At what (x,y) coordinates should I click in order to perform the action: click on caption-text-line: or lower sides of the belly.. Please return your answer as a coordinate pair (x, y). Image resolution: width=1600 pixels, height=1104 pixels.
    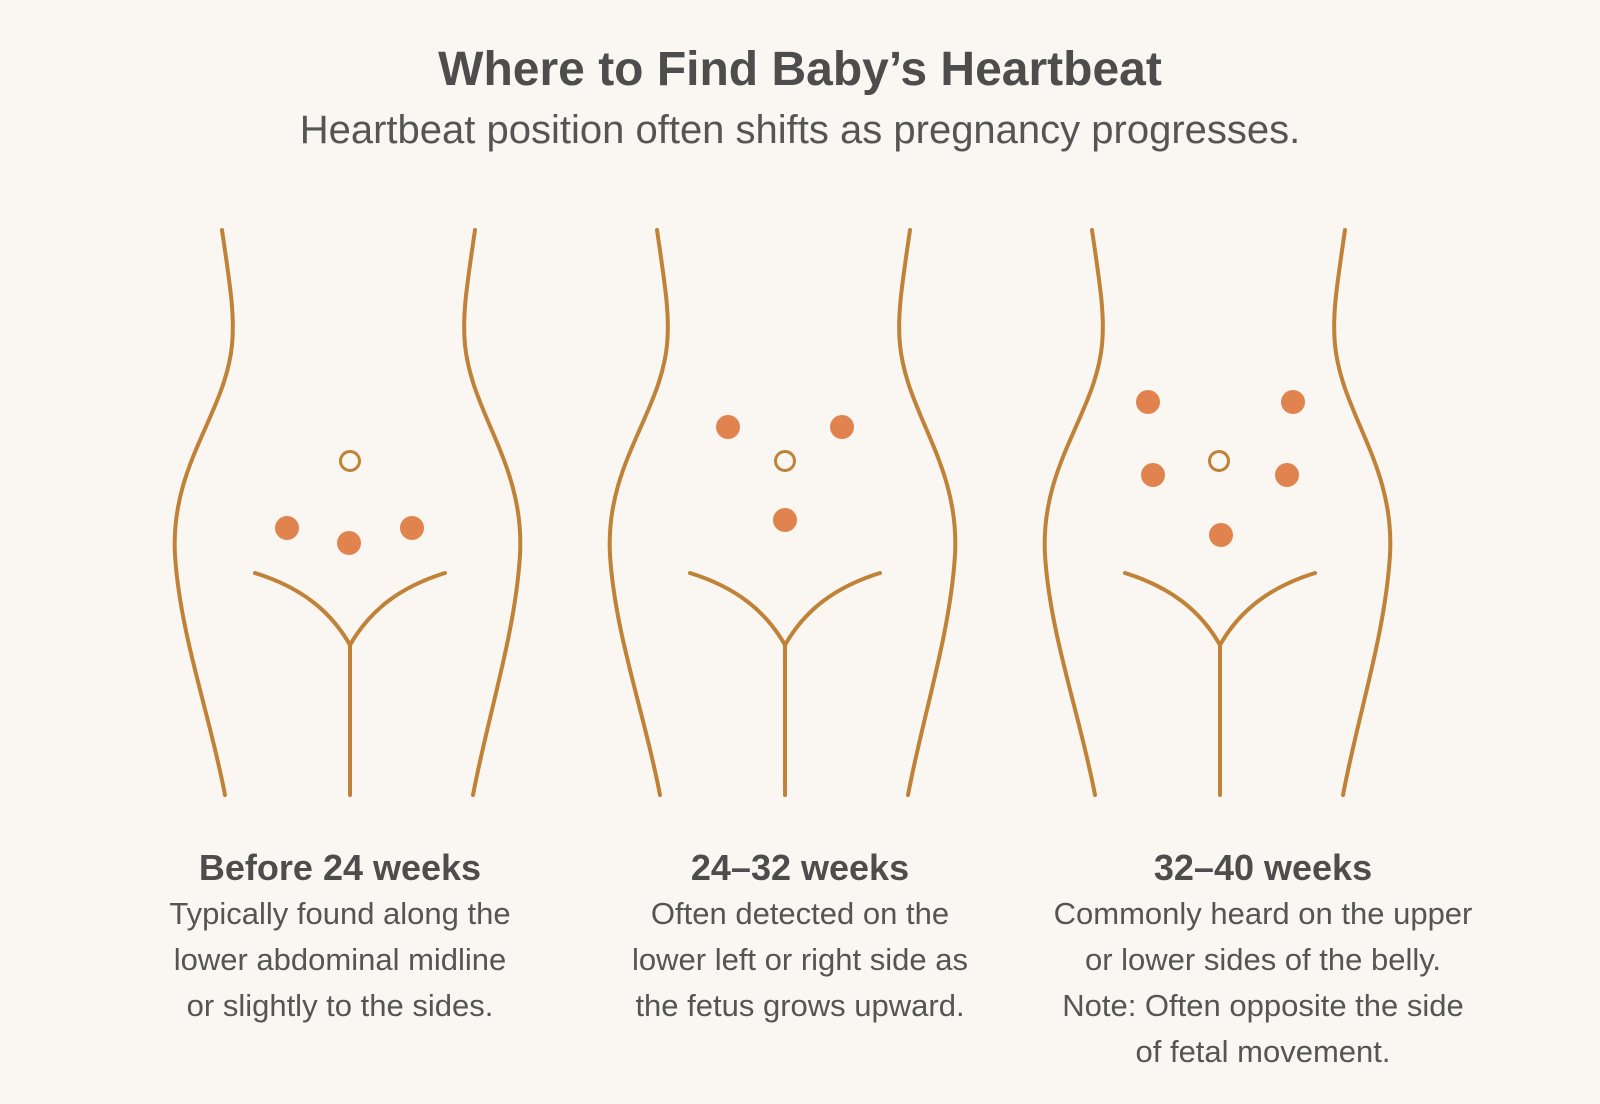
    Looking at the image, I should click on (1263, 959).